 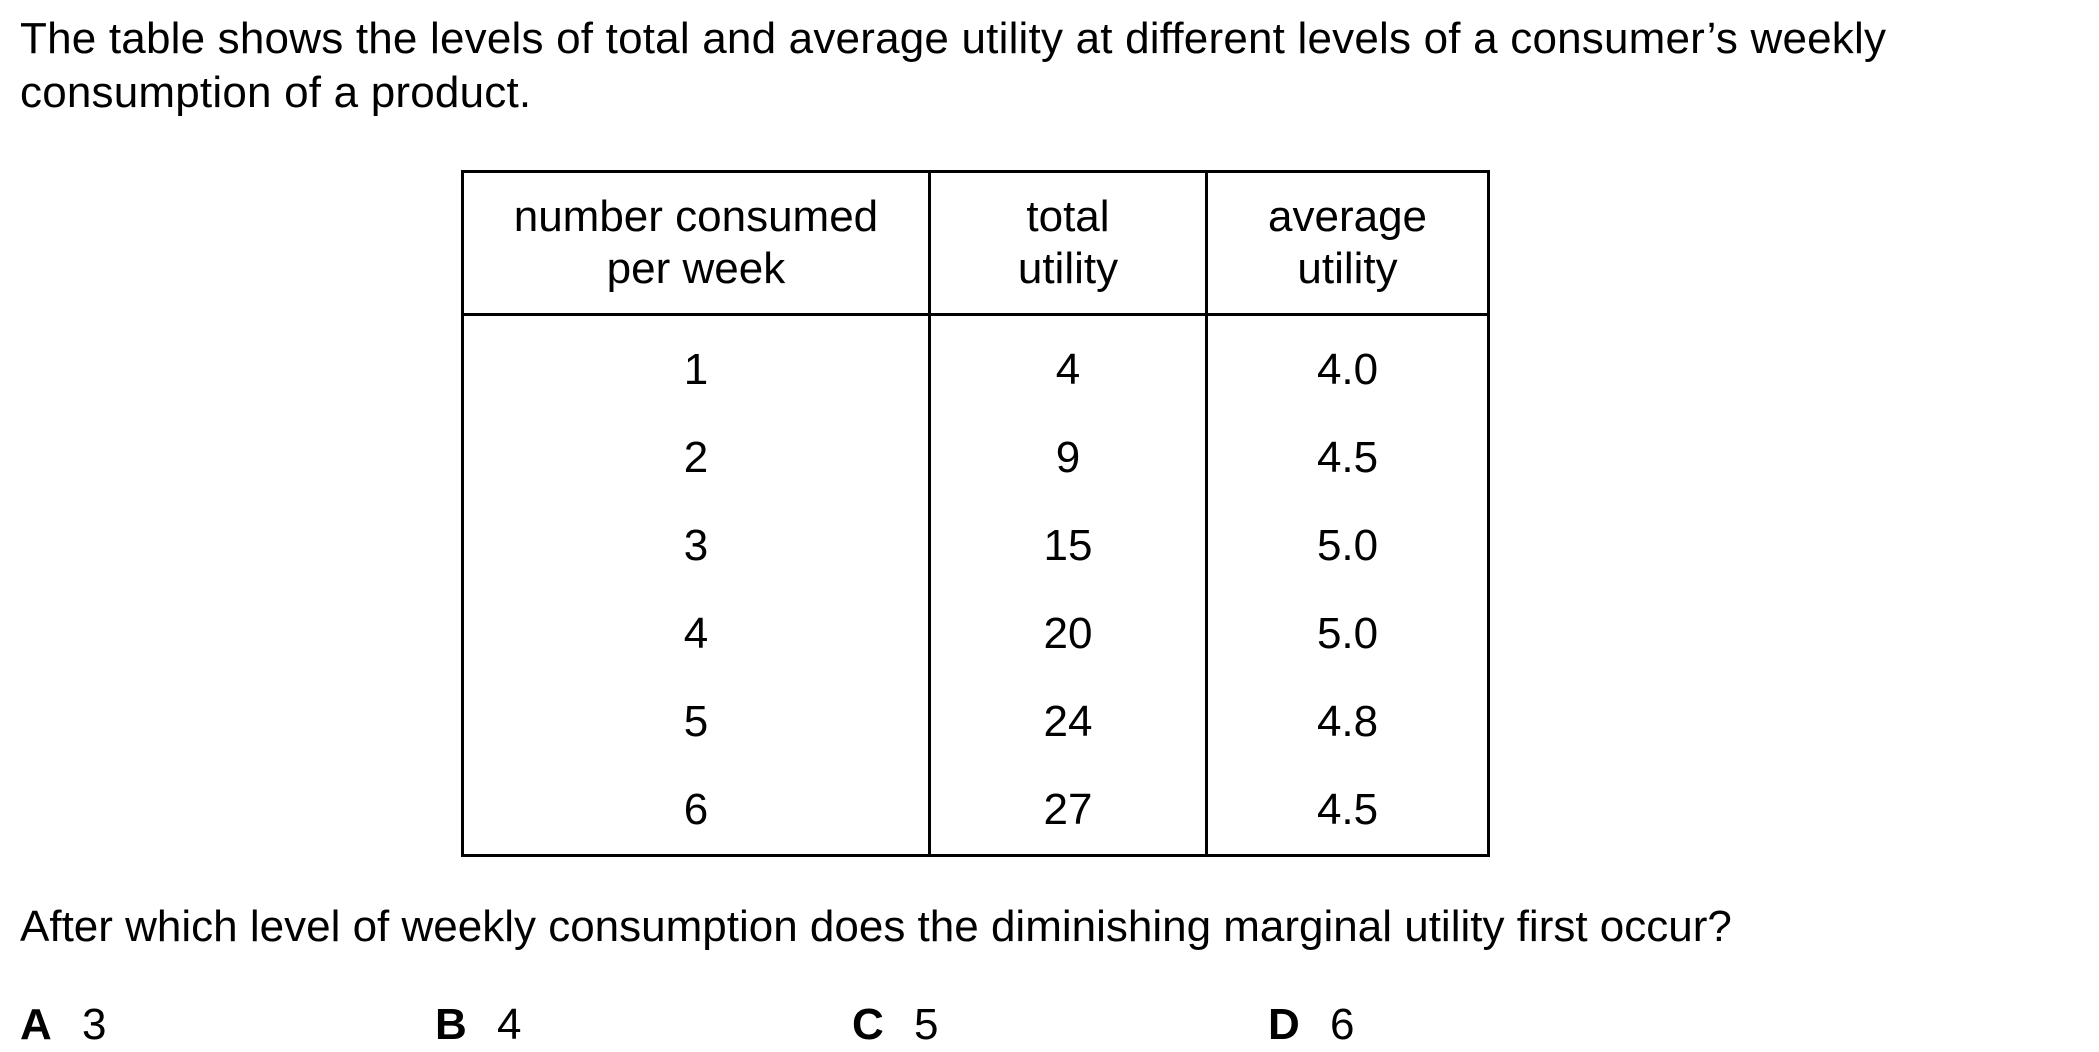 I want to click on cell-number-consumed: 4, so click(x=696, y=634).